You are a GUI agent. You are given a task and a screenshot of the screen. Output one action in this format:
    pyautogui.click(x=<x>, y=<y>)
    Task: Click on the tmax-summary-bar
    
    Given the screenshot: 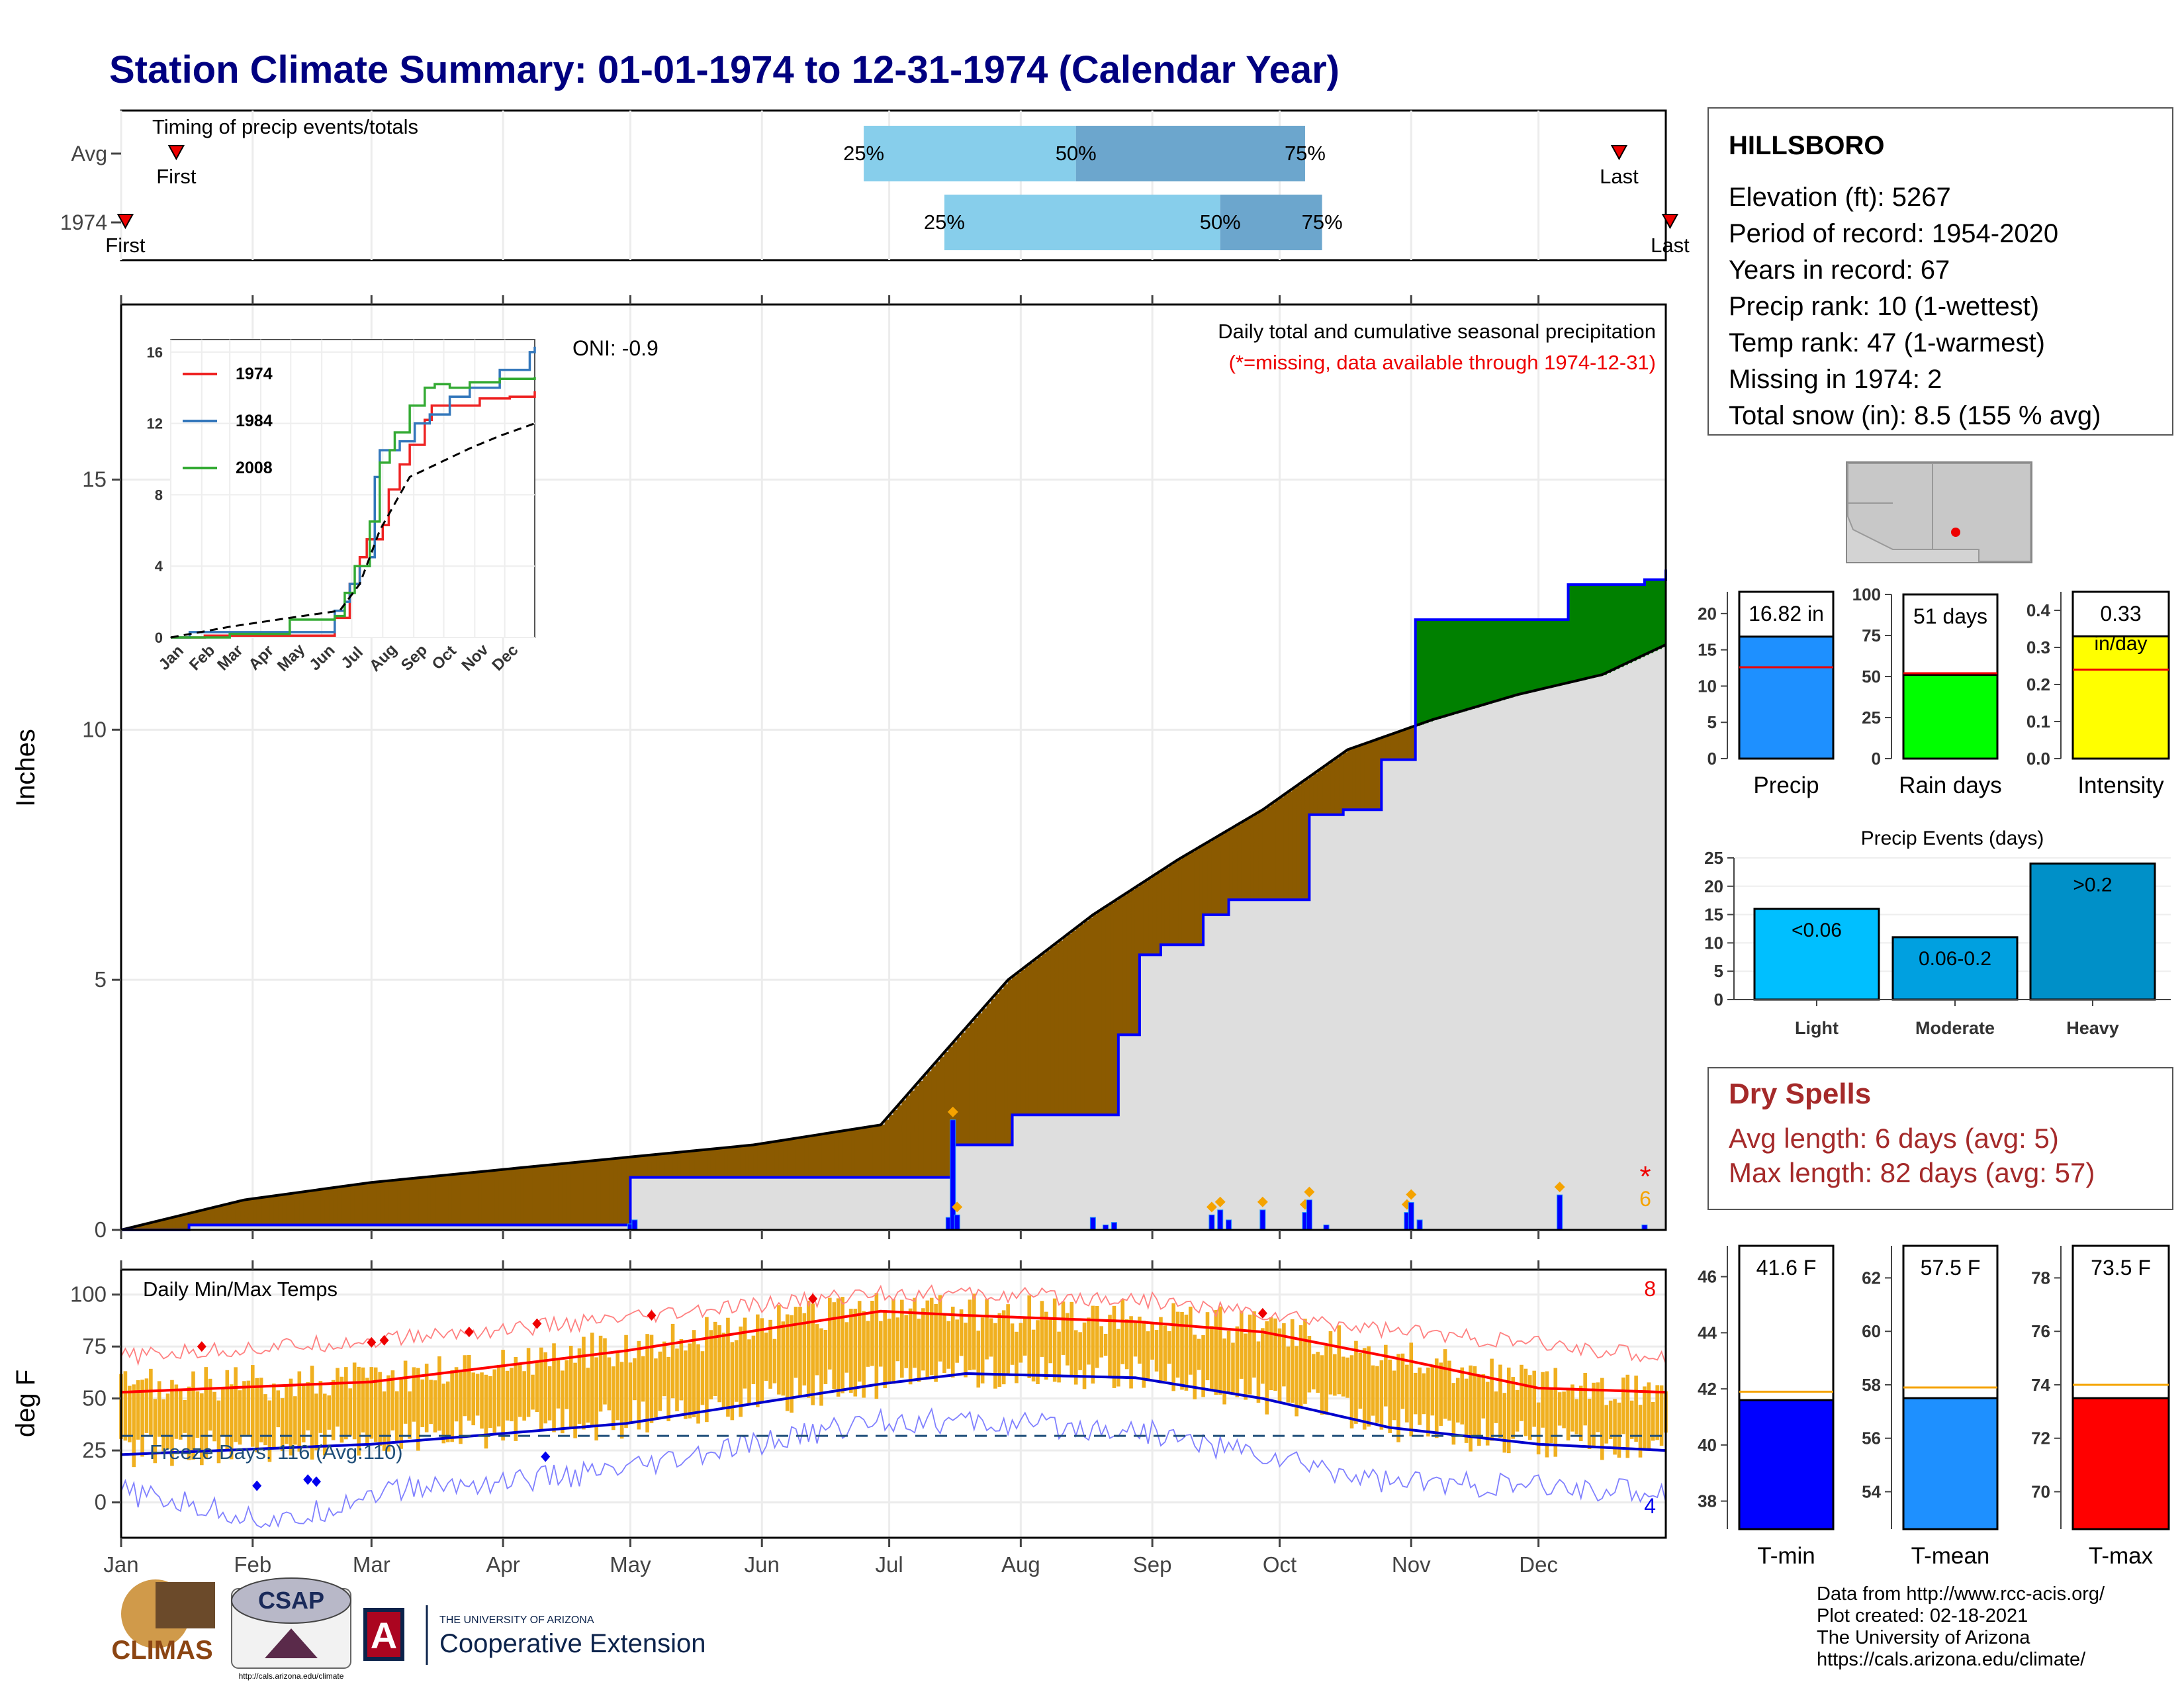 What is the action you would take?
    pyautogui.click(x=2120, y=1463)
    